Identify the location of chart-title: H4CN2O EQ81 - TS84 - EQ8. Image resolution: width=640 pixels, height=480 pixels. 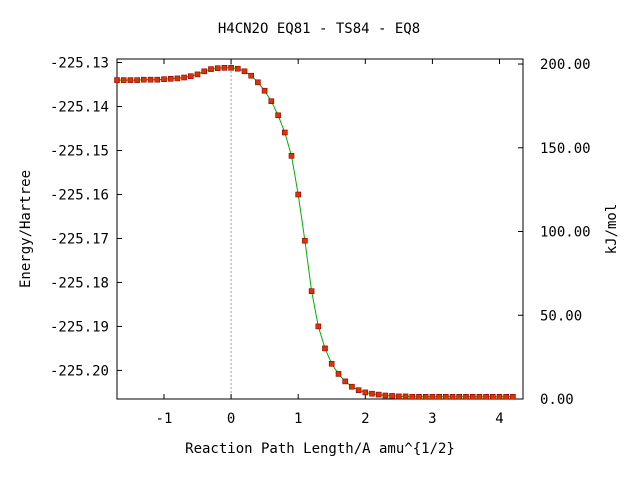
(319, 29).